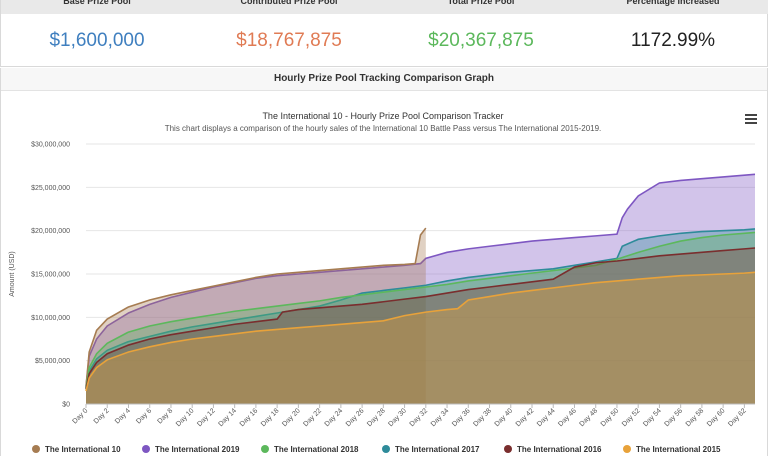 This screenshot has width=768, height=456. What do you see at coordinates (316, 449) in the screenshot?
I see `legend-label: The International 2018` at bounding box center [316, 449].